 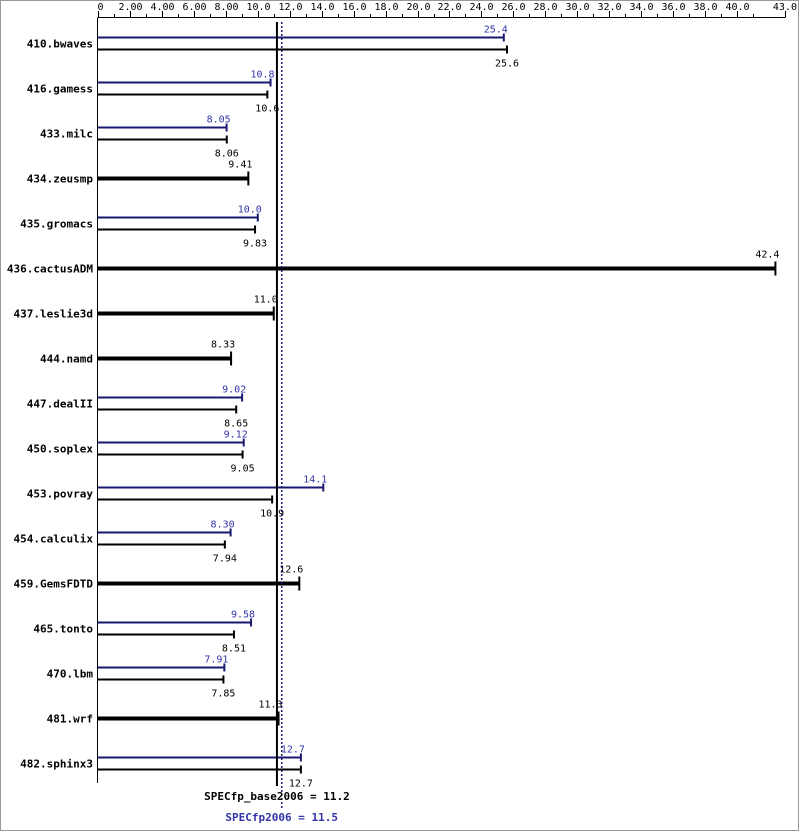 I want to click on benchmark-label: 454.calculix, so click(x=54, y=539).